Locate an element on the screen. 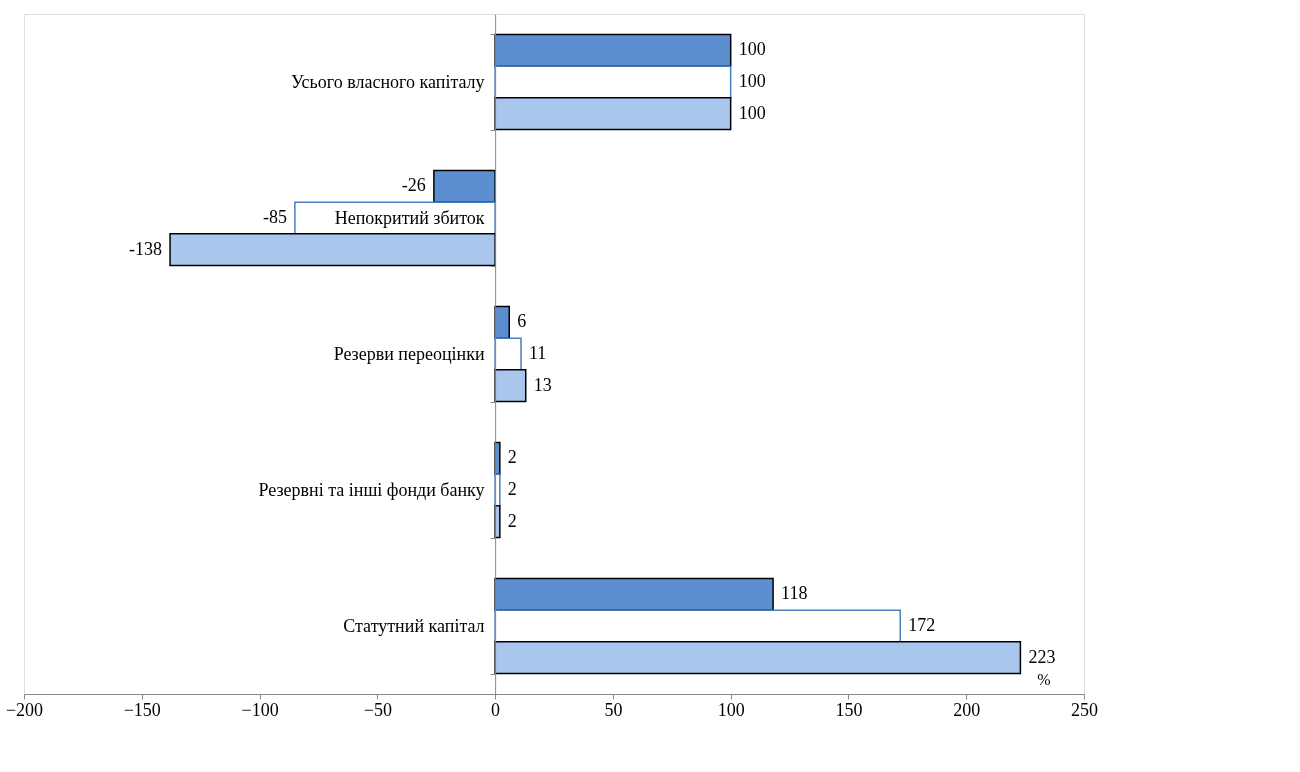  data-label: 223 is located at coordinates (1042, 656).